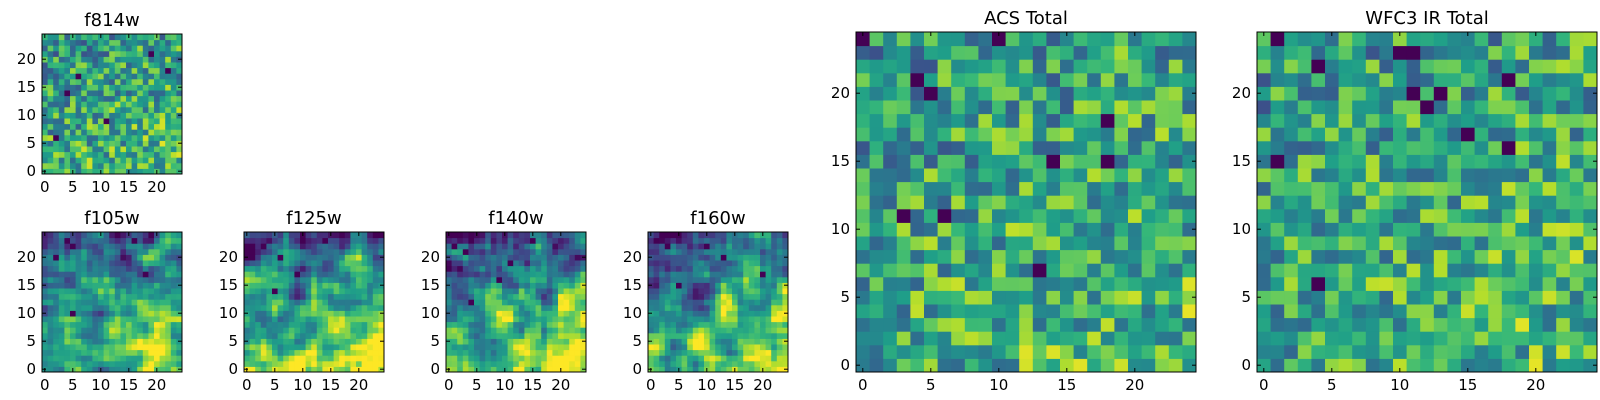 The height and width of the screenshot is (400, 1600). What do you see at coordinates (516, 302) in the screenshot?
I see `plot-frame` at bounding box center [516, 302].